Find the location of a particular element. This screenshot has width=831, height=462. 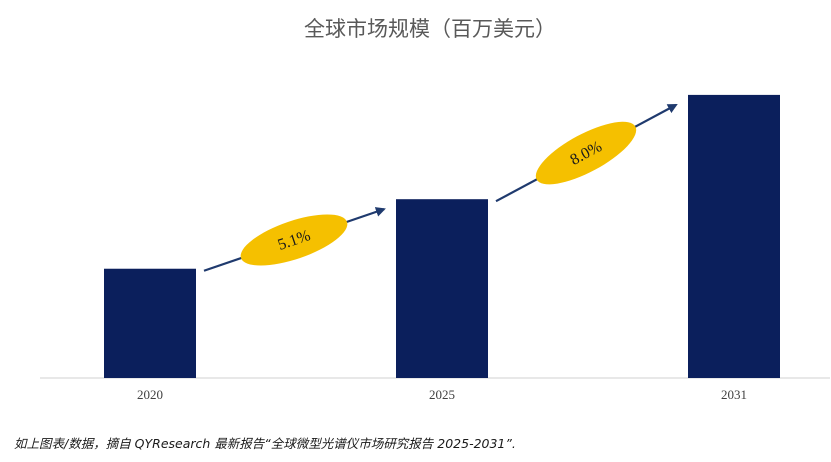

bar-2020 is located at coordinates (150, 323).